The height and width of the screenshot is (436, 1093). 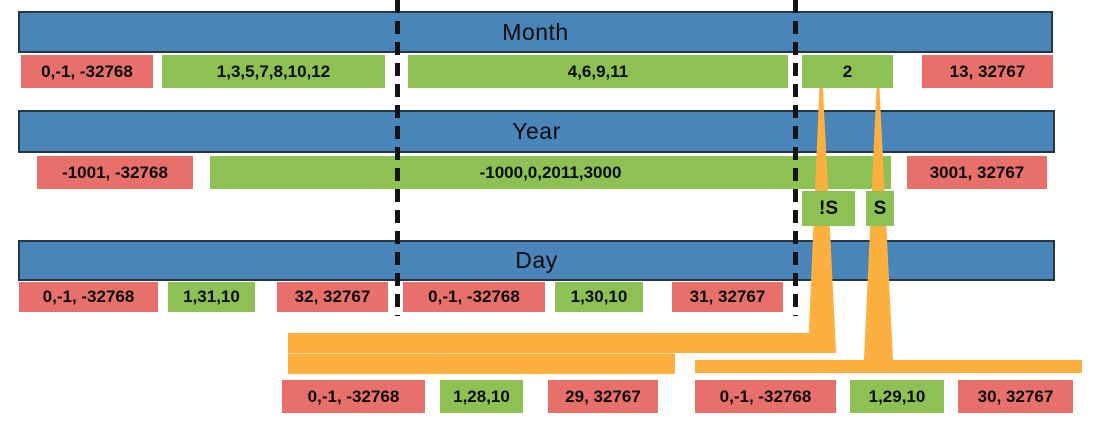 I want to click on month-bar: Month, so click(x=535, y=32).